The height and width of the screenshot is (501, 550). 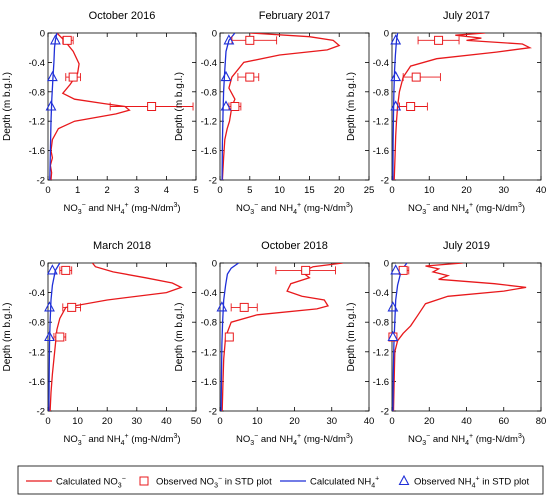 I want to click on calculated-nh4-line, so click(x=53, y=106).